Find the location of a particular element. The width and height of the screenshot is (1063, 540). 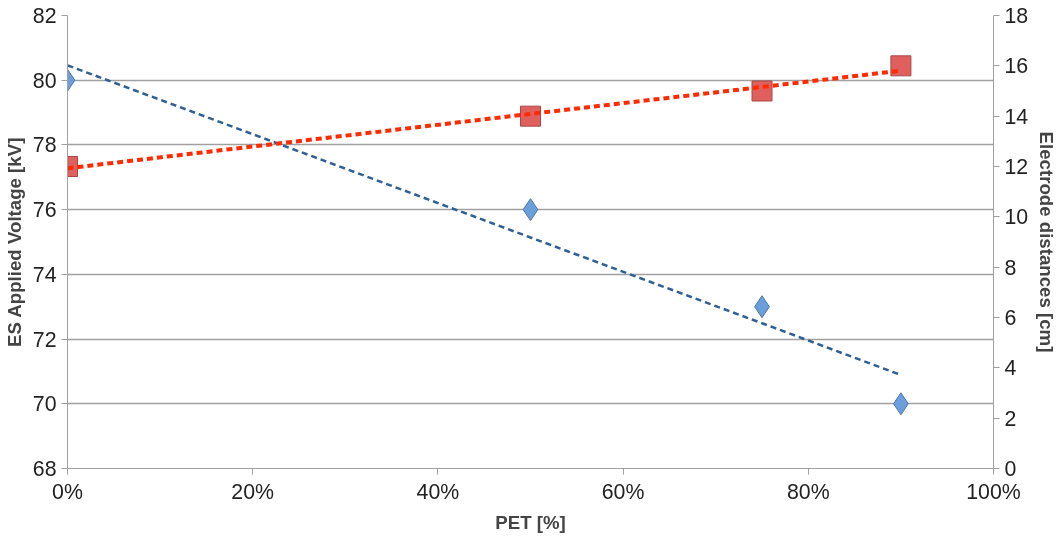

y2-axis-title: Electrode distances [cm] is located at coordinates (1047, 242).